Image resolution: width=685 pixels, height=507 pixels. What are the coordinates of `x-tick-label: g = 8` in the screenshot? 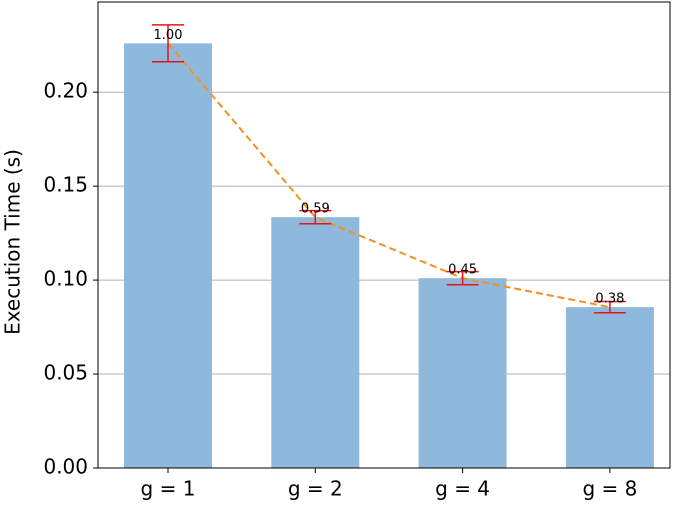 It's located at (609, 489).